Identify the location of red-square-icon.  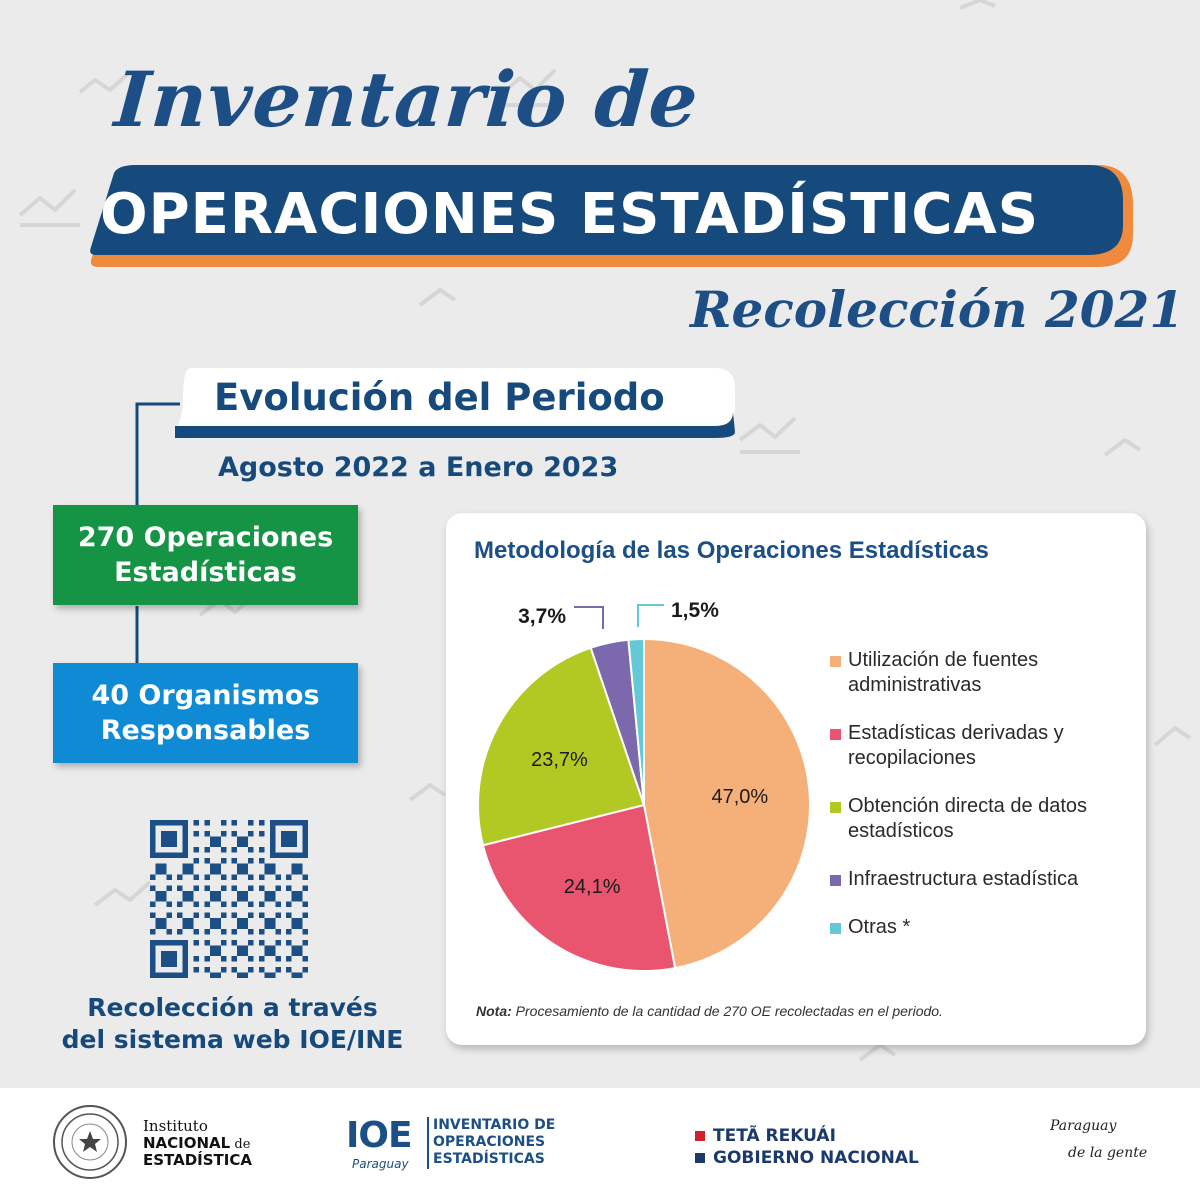
(700, 1136).